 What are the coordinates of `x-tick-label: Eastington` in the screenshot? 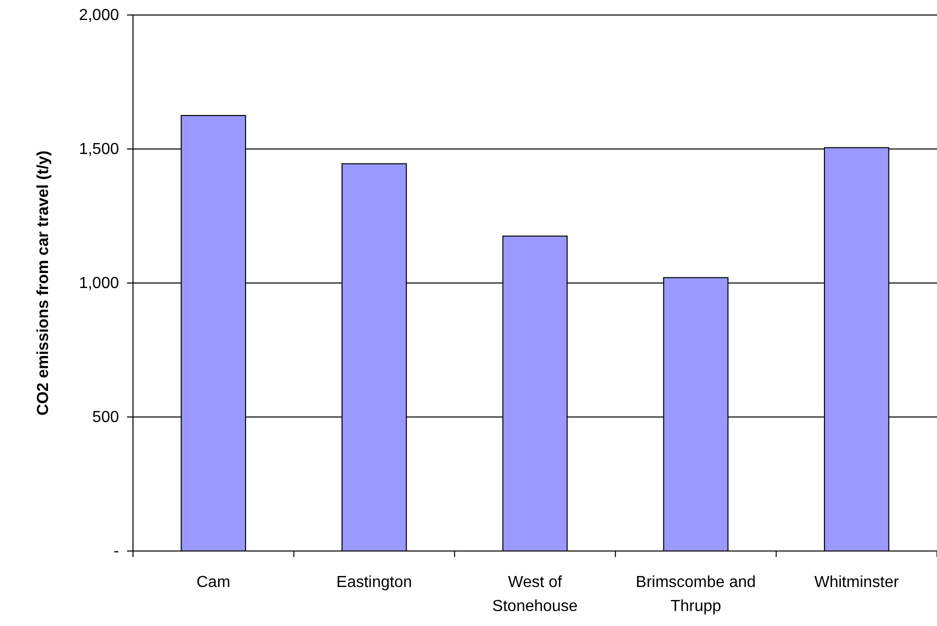 It's located at (374, 582).